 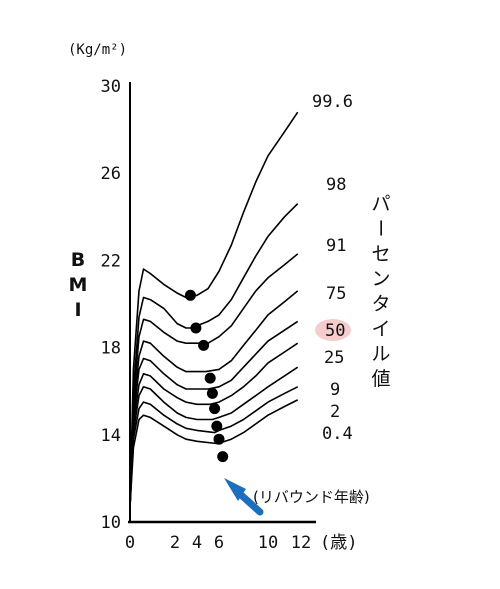 What do you see at coordinates (130, 543) in the screenshot?
I see `x-tick-label: 0` at bounding box center [130, 543].